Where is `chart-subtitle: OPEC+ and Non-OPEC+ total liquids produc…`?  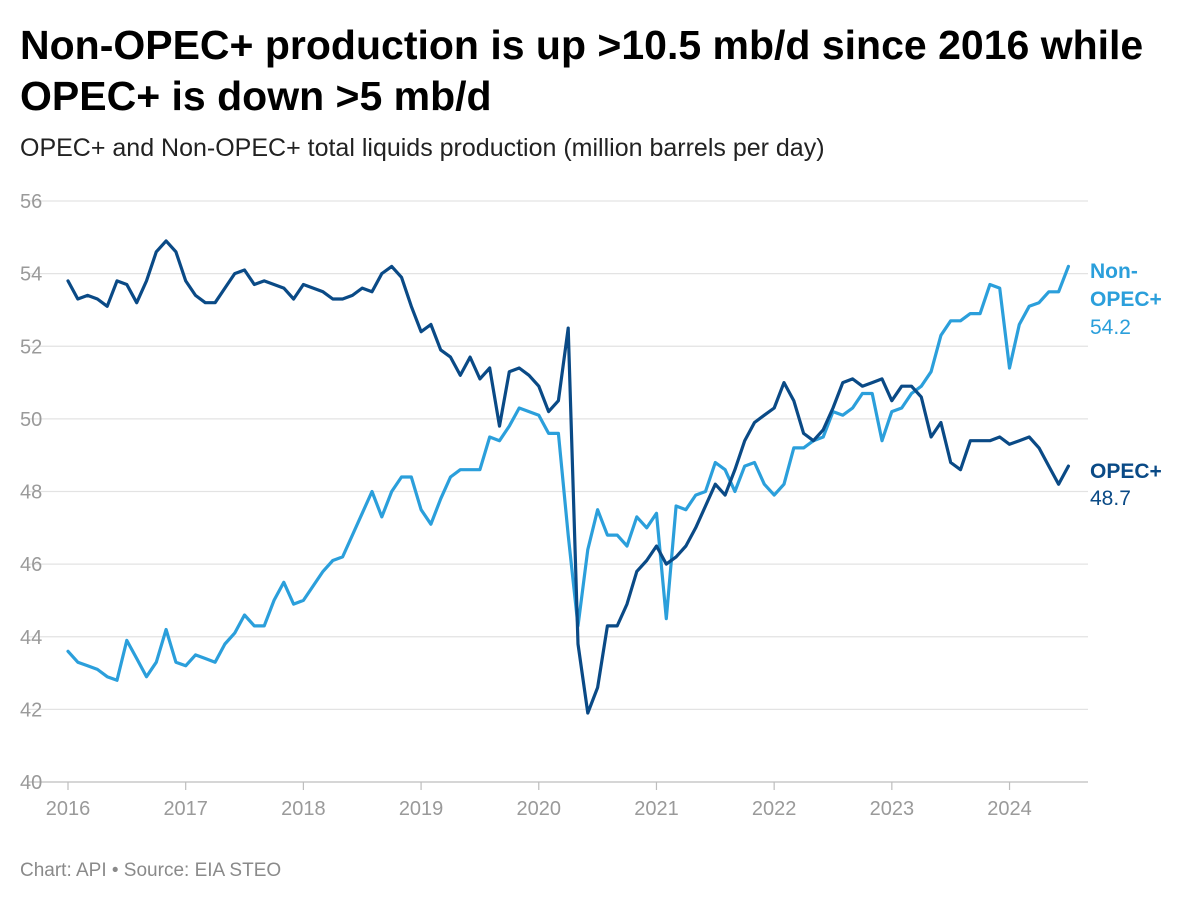 chart-subtitle: OPEC+ and Non-OPEC+ total liquids produc… is located at coordinates (422, 148).